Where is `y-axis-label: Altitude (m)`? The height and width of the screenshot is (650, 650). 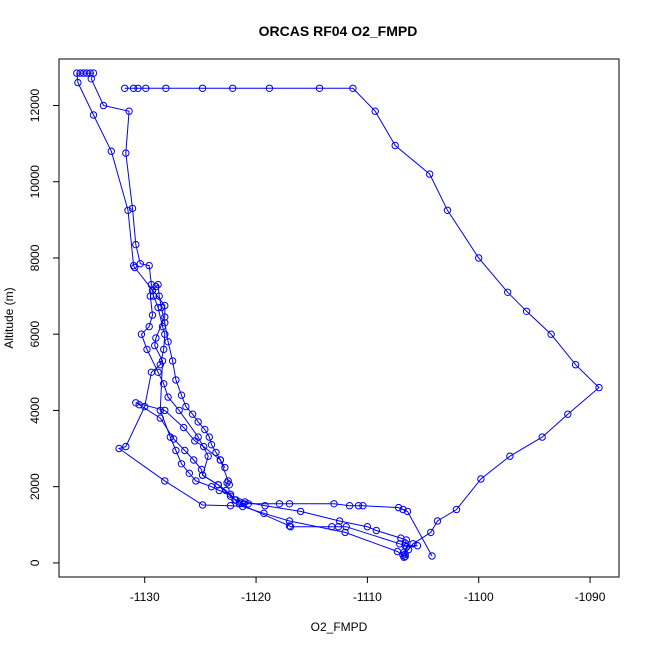
y-axis-label: Altitude (m) is located at coordinates (9, 317).